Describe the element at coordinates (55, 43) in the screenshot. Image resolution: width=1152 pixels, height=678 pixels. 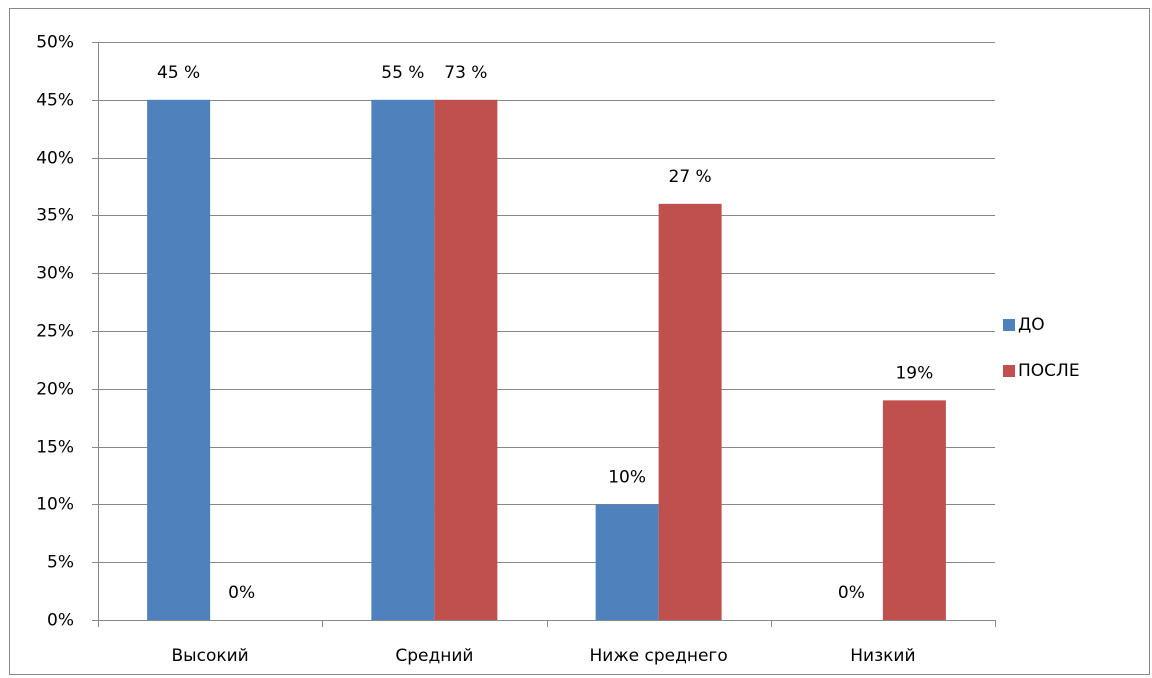
I see `y-tick-label: 50%` at that location.